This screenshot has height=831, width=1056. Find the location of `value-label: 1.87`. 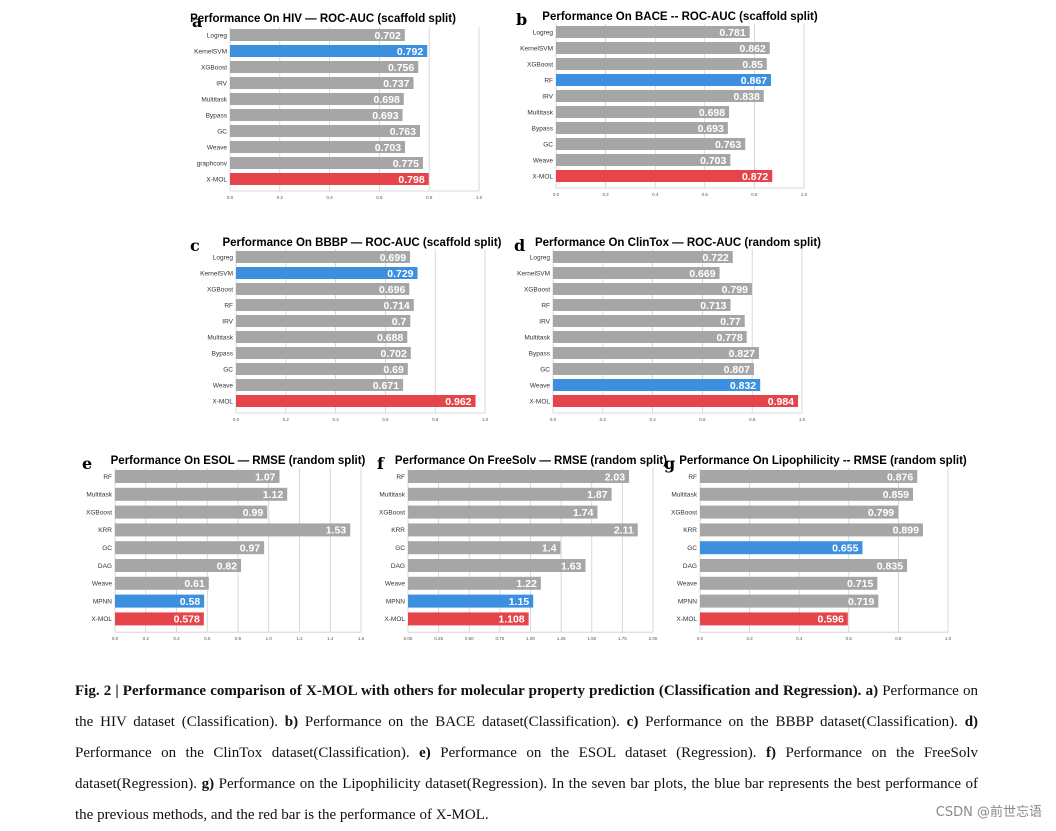

value-label: 1.87 is located at coordinates (597, 495).